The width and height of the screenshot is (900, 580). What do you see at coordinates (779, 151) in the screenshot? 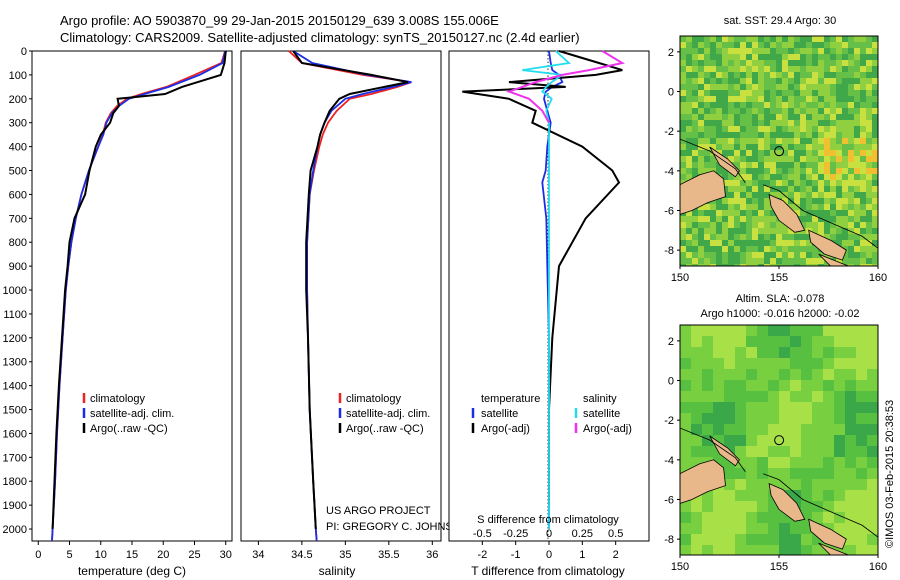
I see `map-field` at bounding box center [779, 151].